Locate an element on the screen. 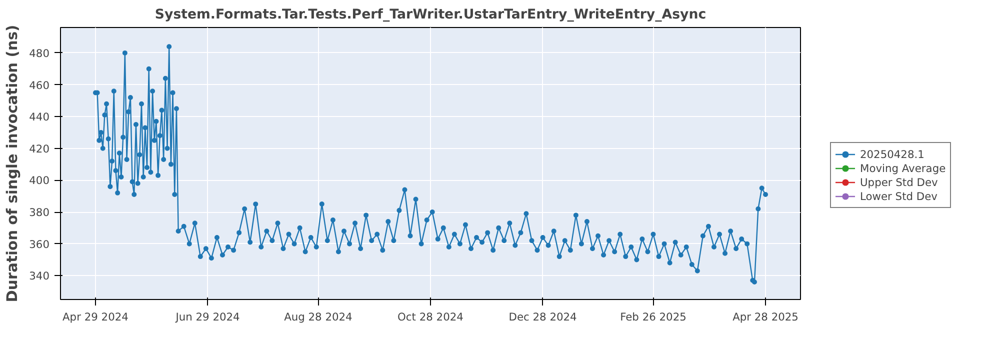  y-tick-label: 460 is located at coordinates (39, 85).